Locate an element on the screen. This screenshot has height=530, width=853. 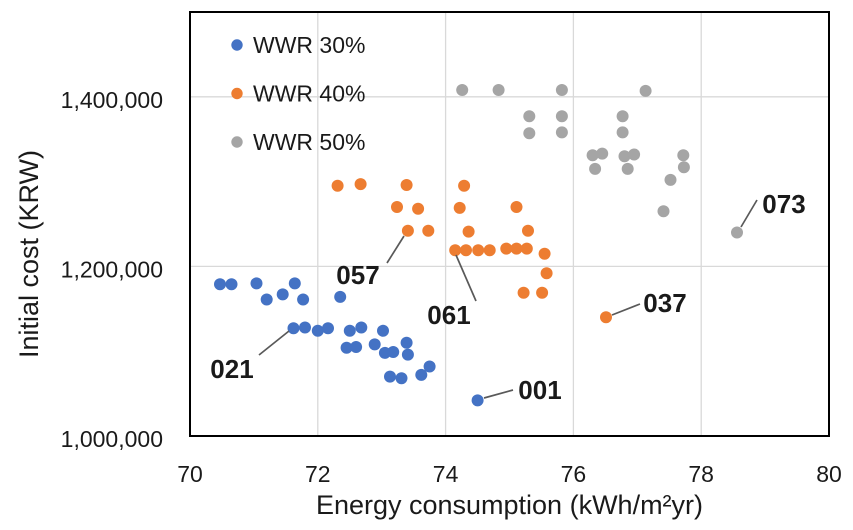
x-tick-label-74: 74 is located at coordinates (446, 474).